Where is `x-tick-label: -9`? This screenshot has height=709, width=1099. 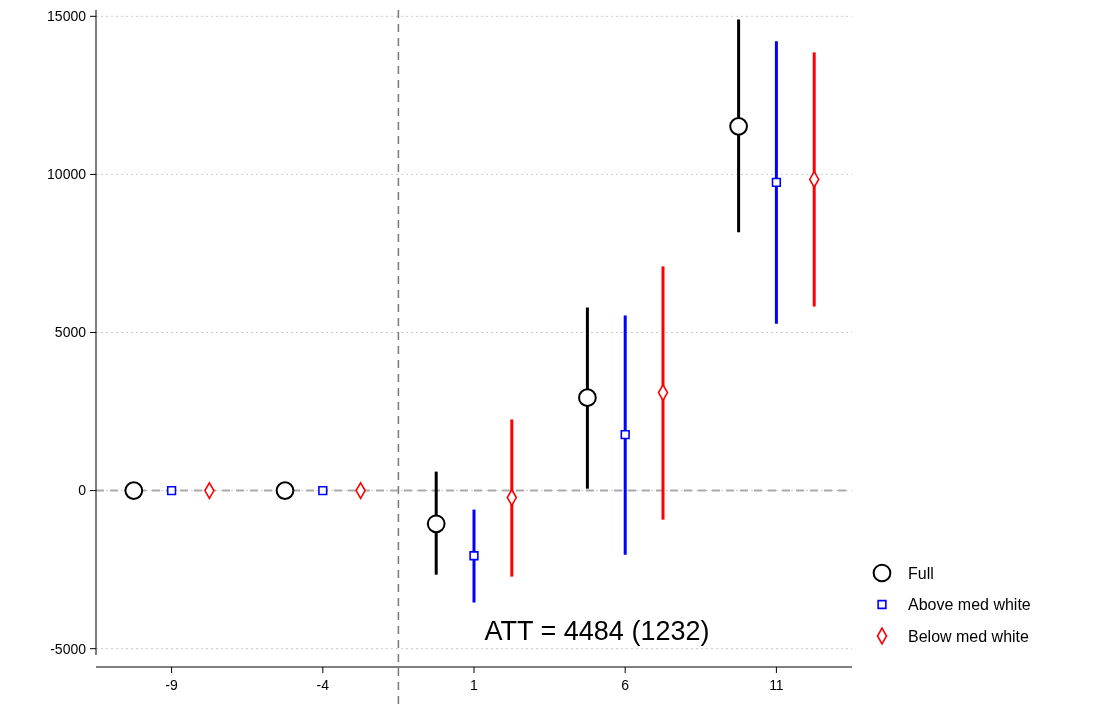 x-tick-label: -9 is located at coordinates (172, 685).